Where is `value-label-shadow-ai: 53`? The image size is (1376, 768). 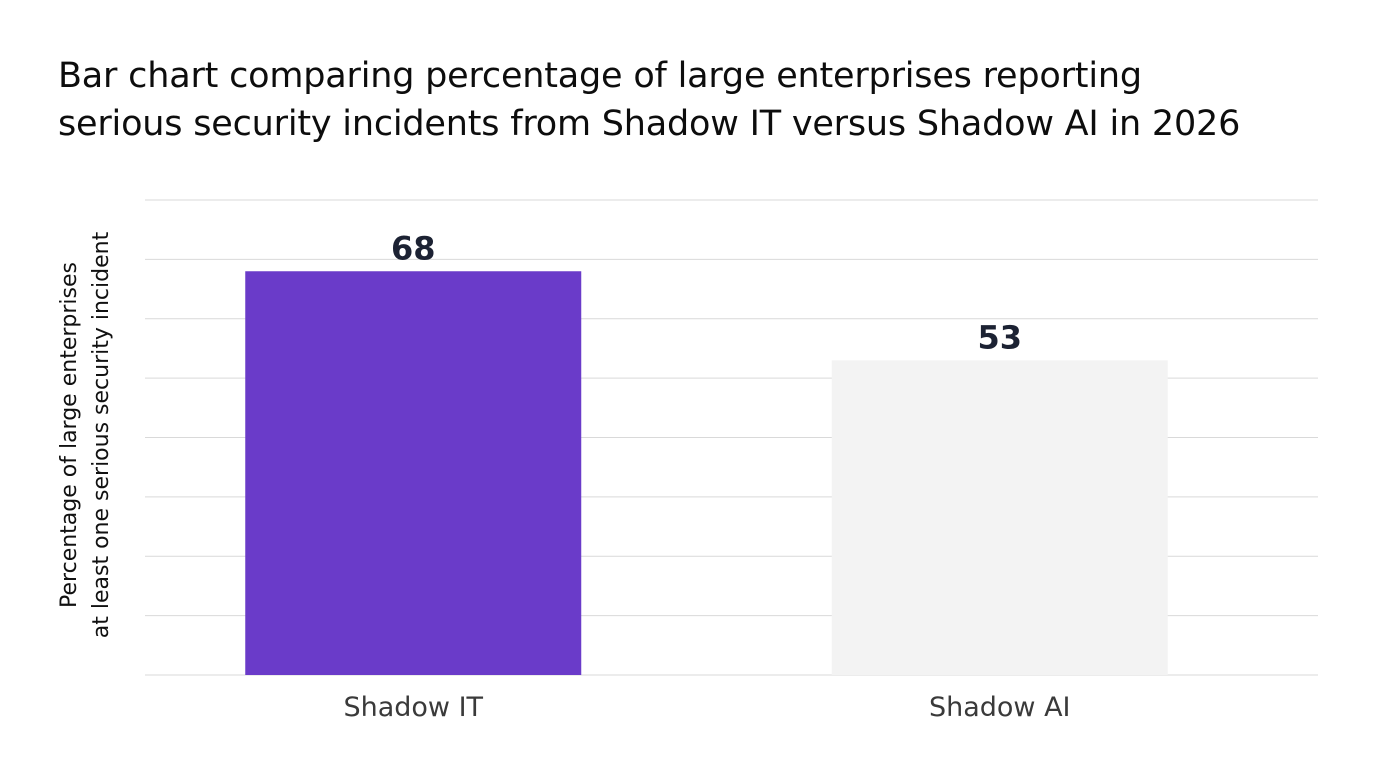 value-label-shadow-ai: 53 is located at coordinates (999, 337).